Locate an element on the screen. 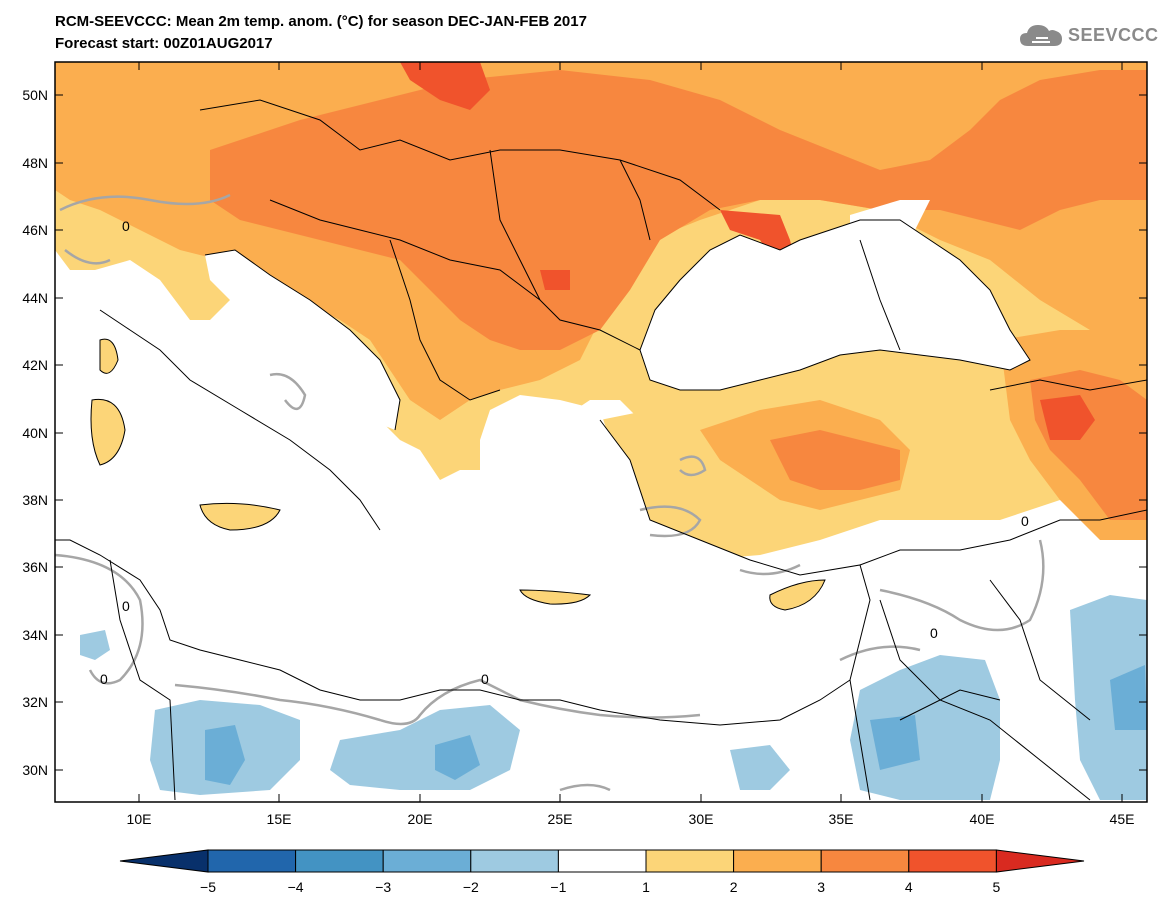 The image size is (1165, 907). lat-label: 44N is located at coordinates (35, 298).